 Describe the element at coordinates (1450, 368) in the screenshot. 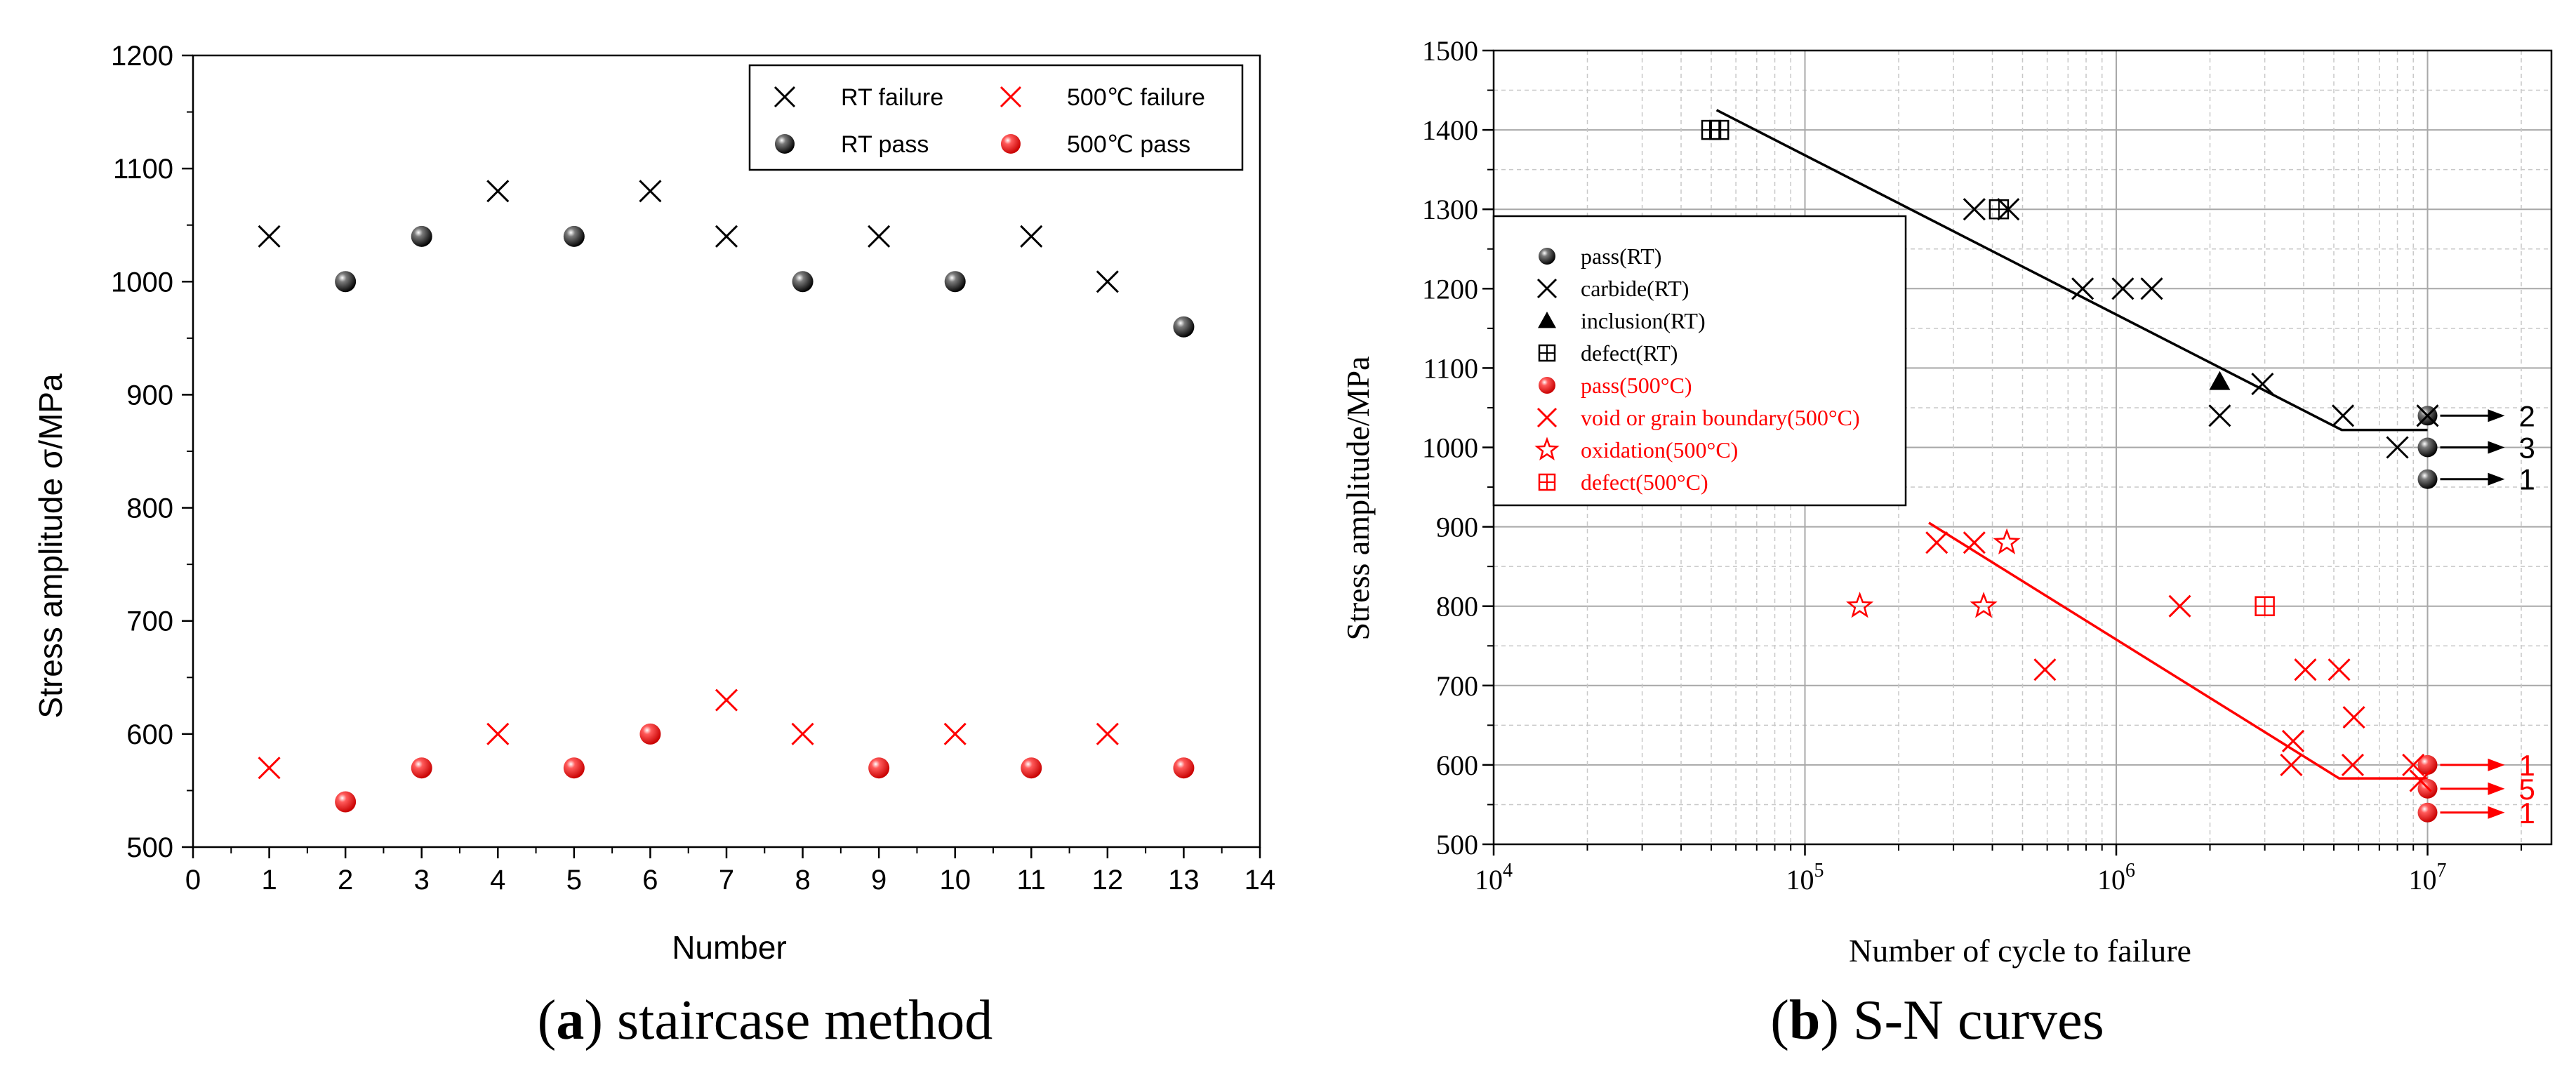

I see `panel-b-ytick-label: 1100` at that location.